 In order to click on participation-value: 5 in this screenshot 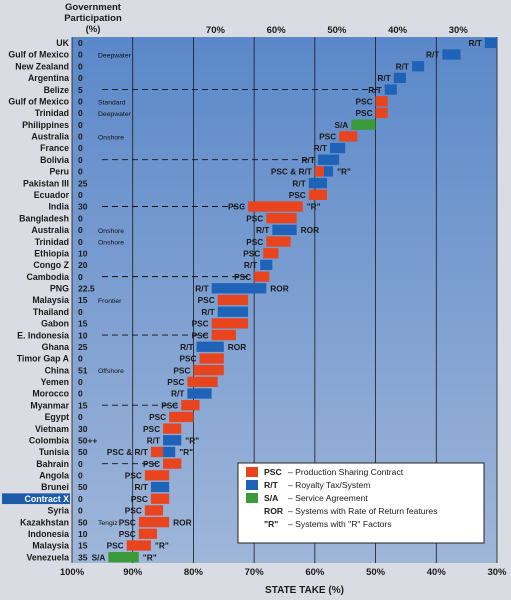, I will do `click(80, 90)`.